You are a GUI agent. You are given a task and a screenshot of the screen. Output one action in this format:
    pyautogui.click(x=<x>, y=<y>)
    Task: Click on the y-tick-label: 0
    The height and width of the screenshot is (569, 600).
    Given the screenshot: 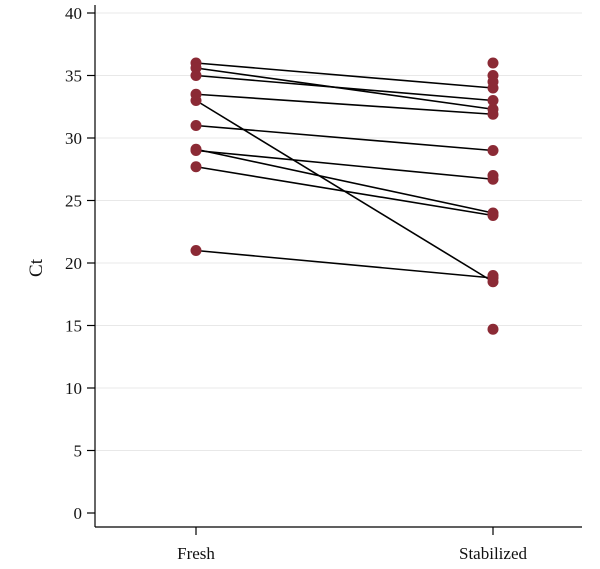 What is the action you would take?
    pyautogui.click(x=78, y=513)
    